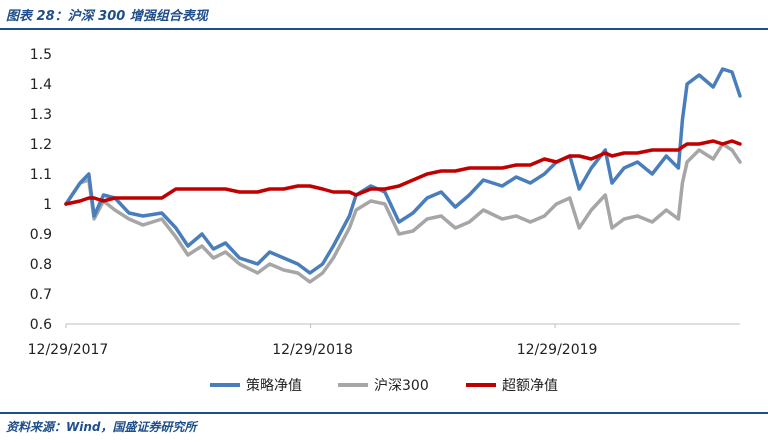  What do you see at coordinates (384, 340) in the screenshot?
I see `x-axis: 12/29/2017 12/29/2018 12/29/2019` at bounding box center [384, 340].